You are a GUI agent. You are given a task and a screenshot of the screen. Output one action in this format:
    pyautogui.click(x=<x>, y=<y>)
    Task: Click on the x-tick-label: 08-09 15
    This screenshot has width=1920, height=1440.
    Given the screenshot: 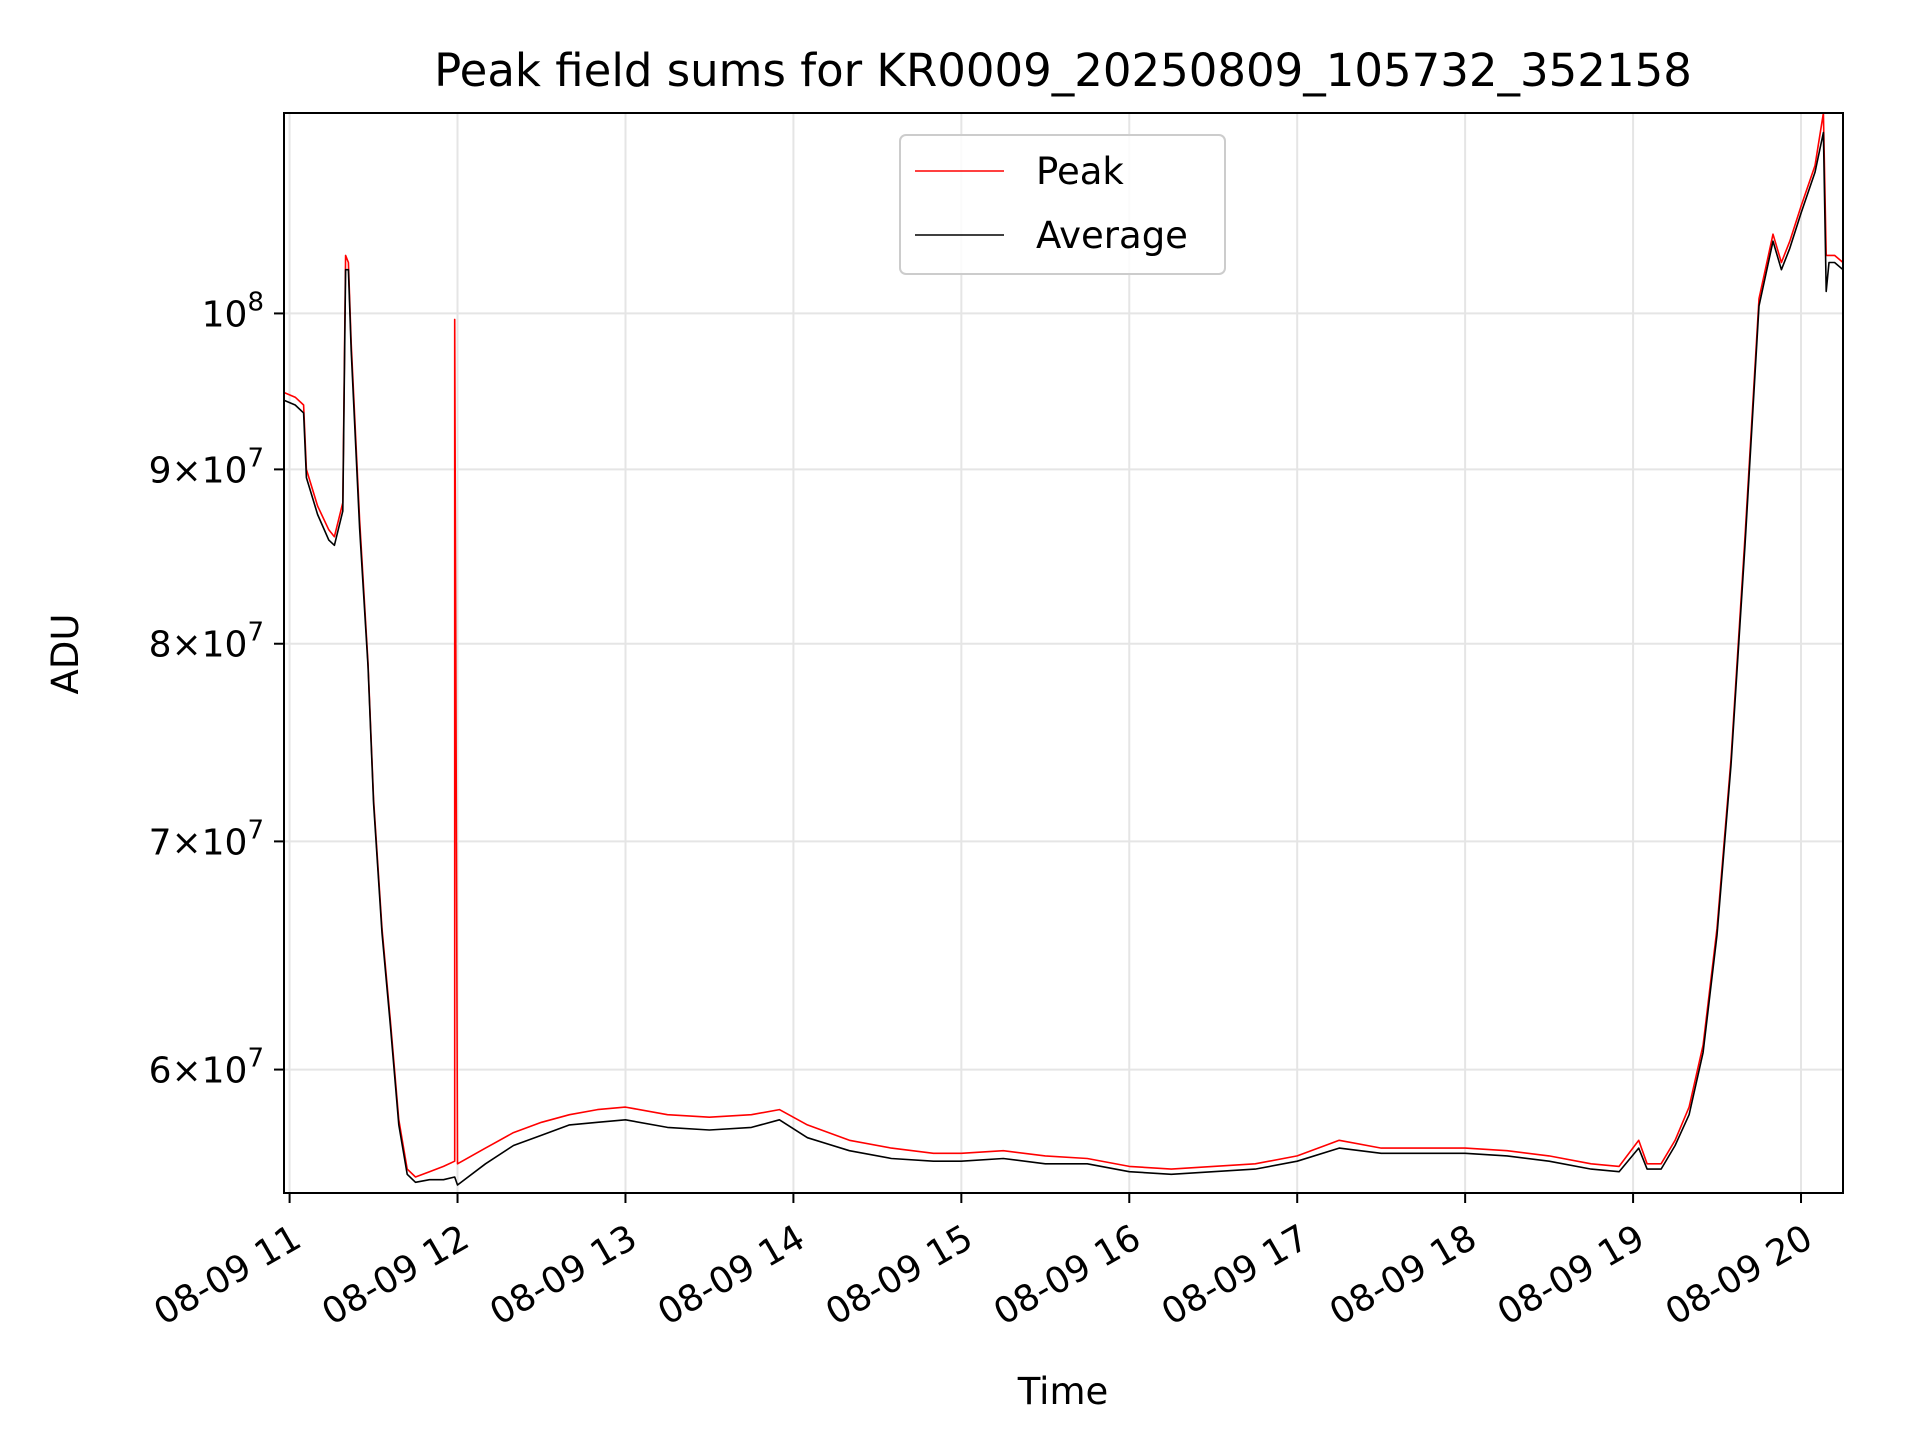 What is the action you would take?
    pyautogui.click(x=899, y=1275)
    